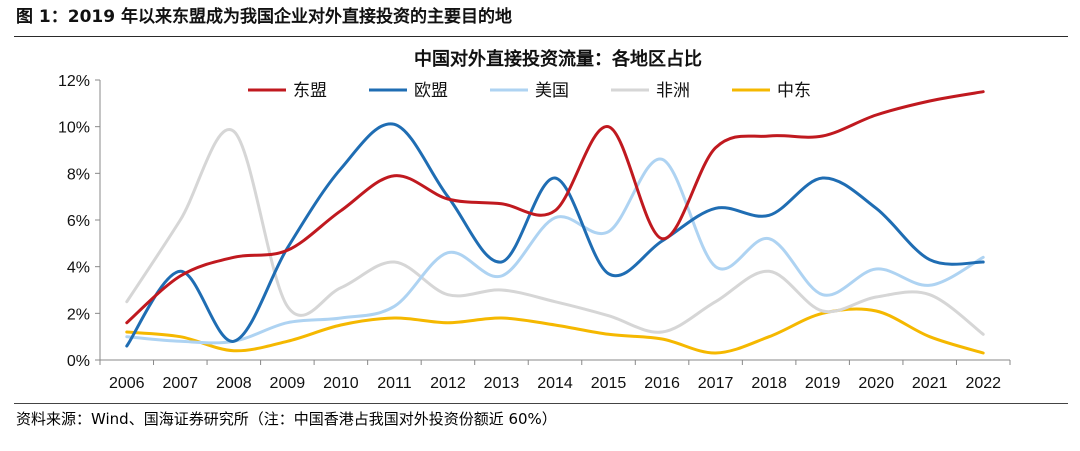  What do you see at coordinates (78, 174) in the screenshot?
I see `y-tick-label: 8%` at bounding box center [78, 174].